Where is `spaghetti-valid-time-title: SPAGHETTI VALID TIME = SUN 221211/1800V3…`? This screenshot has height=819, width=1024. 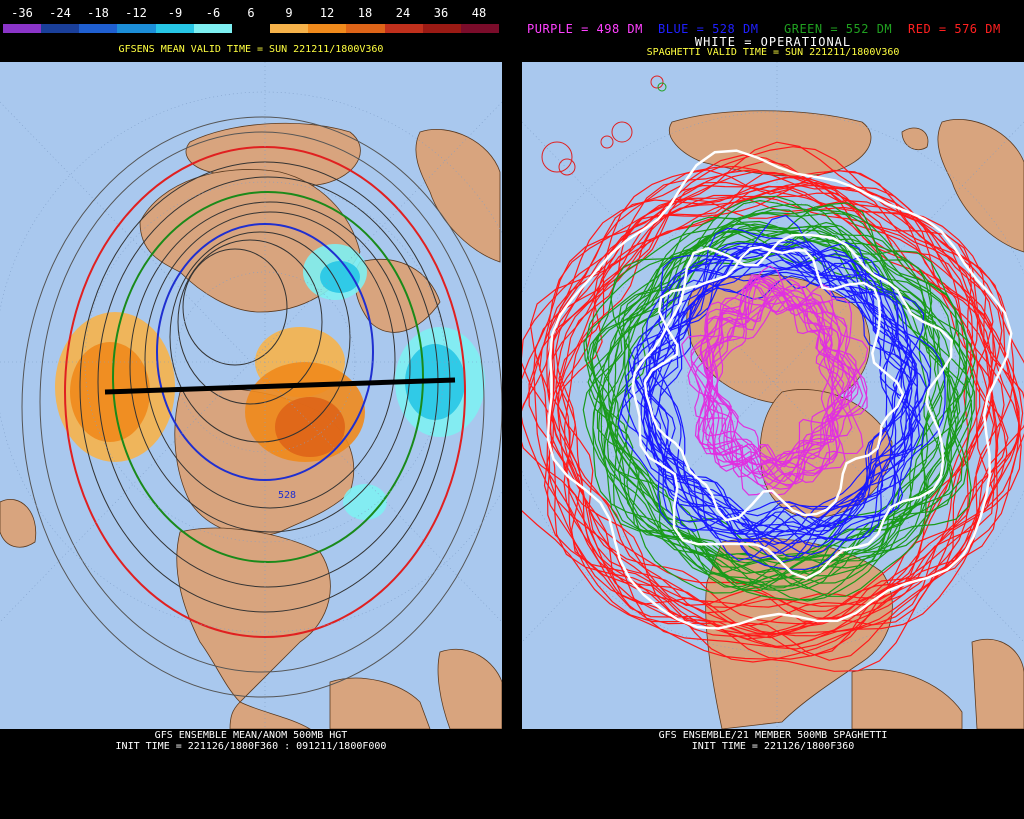
spaghetti-valid-time-title: SPAGHETTI VALID TIME = SUN 221211/1800V3… is located at coordinates (773, 52).